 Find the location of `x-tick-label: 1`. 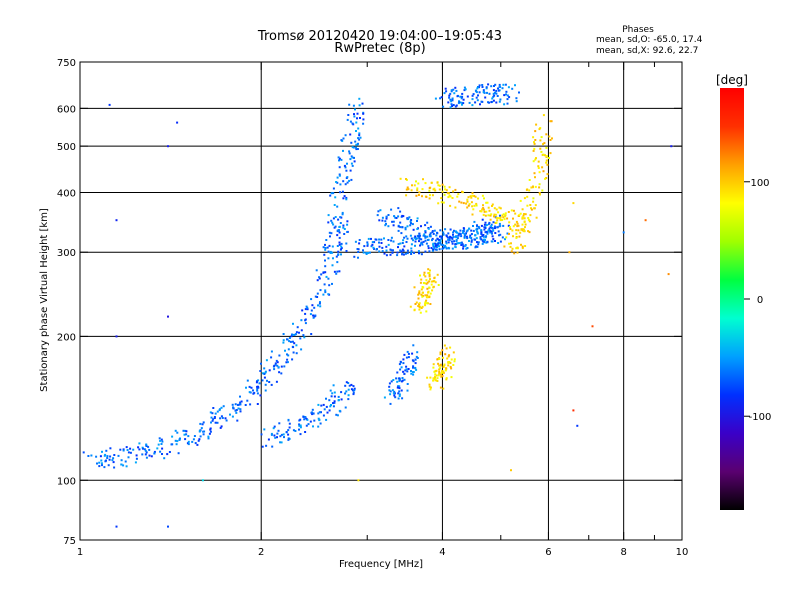

x-tick-label: 1 is located at coordinates (80, 552).